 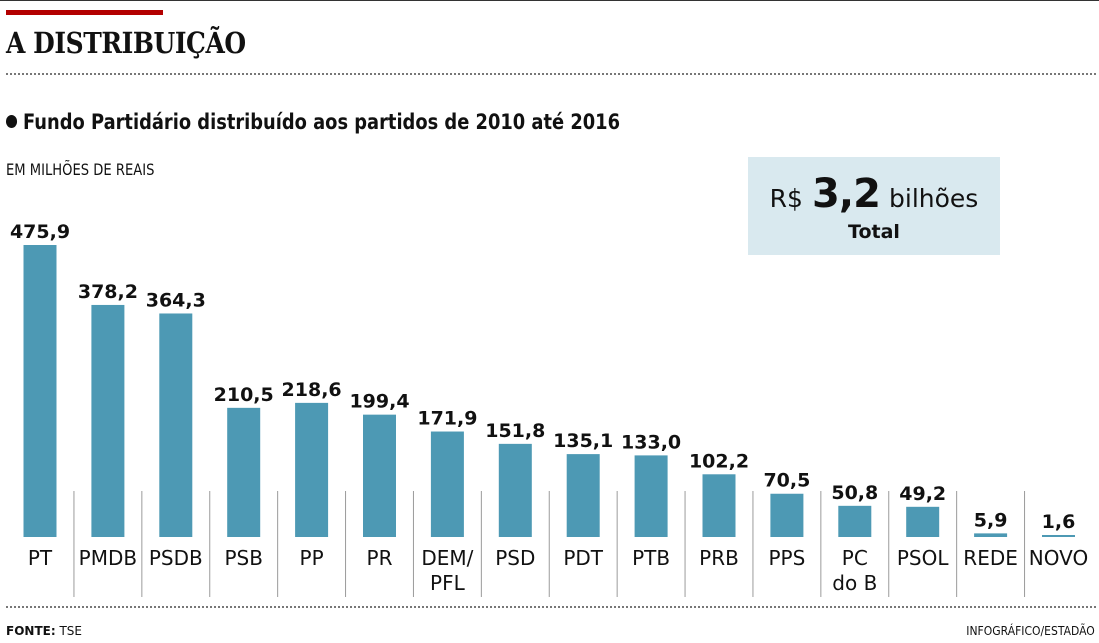 What do you see at coordinates (126, 43) in the screenshot?
I see `page-title: A DISTRIBUIÇÃO` at bounding box center [126, 43].